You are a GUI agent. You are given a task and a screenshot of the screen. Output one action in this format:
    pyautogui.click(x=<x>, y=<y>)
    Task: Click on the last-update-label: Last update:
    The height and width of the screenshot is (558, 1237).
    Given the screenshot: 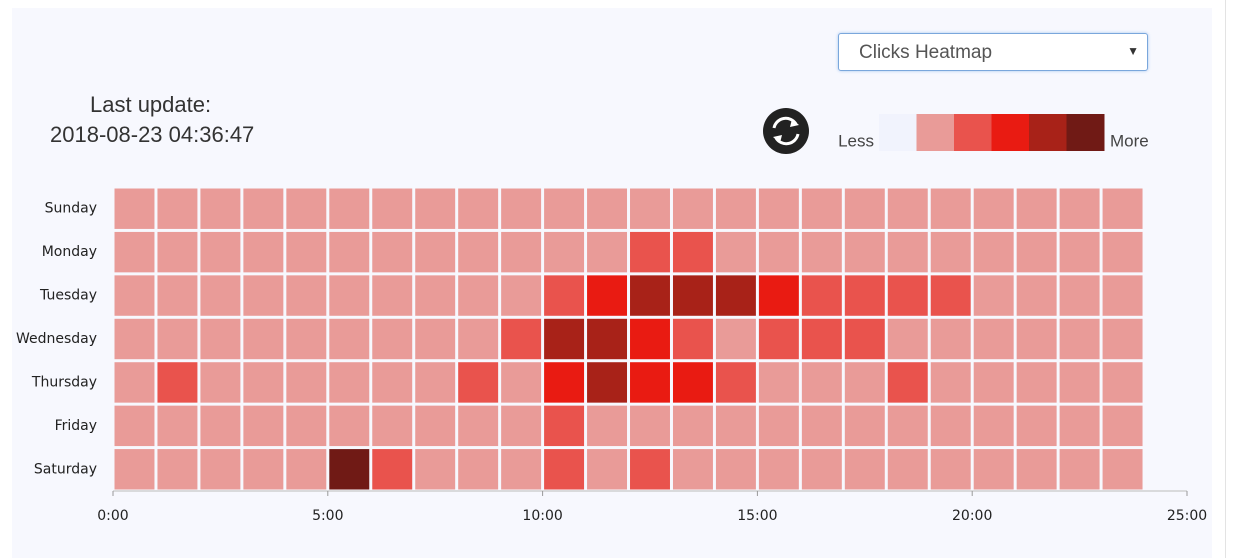 What is the action you would take?
    pyautogui.click(x=151, y=104)
    